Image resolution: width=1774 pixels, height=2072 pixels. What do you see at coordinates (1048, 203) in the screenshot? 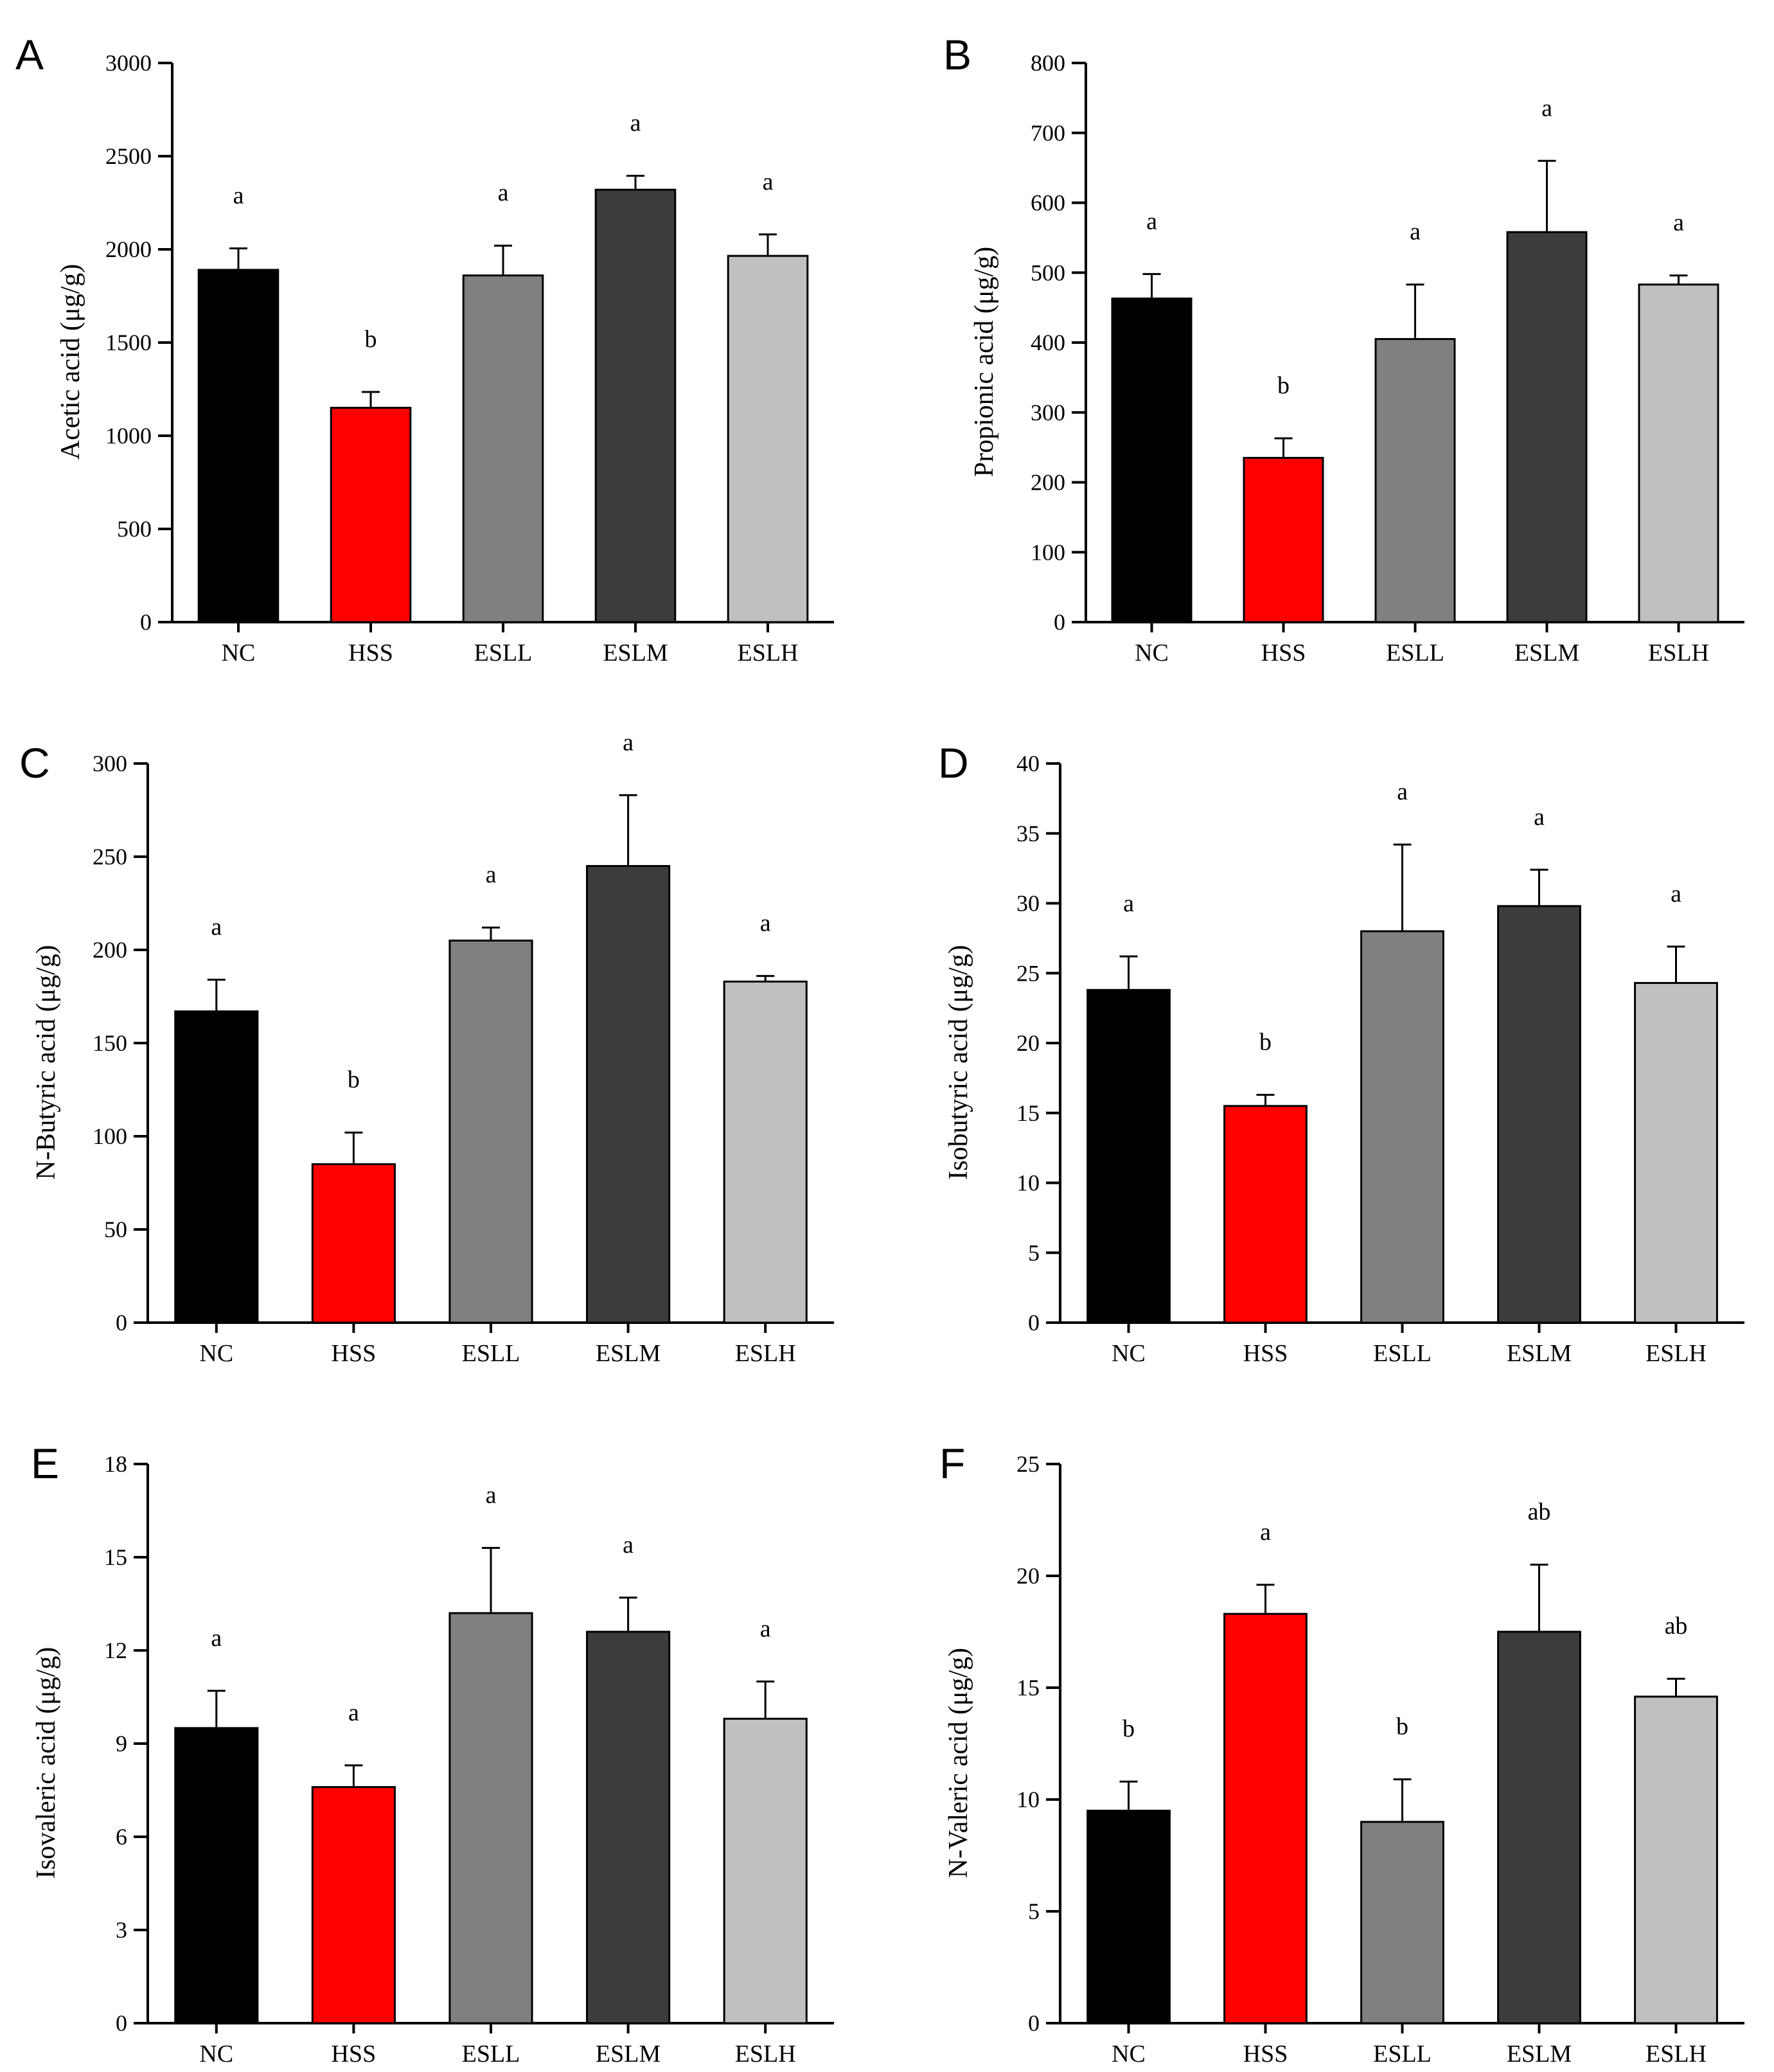
I see `y-tick-label: 600` at bounding box center [1048, 203].